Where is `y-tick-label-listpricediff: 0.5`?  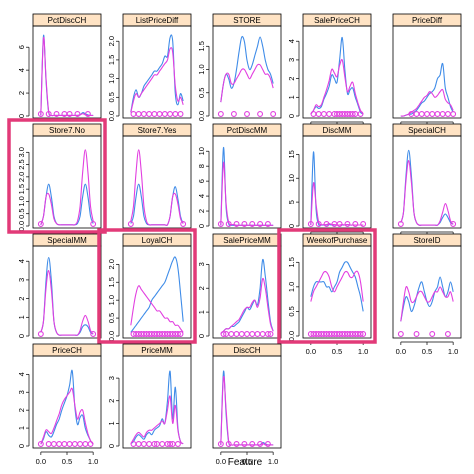
y-tick-label-listpricediff: 0.5 is located at coordinates (111, 97).